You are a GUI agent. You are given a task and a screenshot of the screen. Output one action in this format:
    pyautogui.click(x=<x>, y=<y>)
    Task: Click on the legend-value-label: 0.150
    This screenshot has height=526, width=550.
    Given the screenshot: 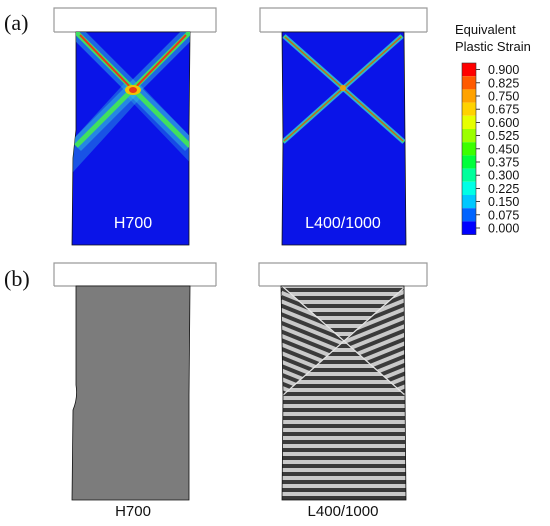 What is the action you would take?
    pyautogui.click(x=503, y=202)
    